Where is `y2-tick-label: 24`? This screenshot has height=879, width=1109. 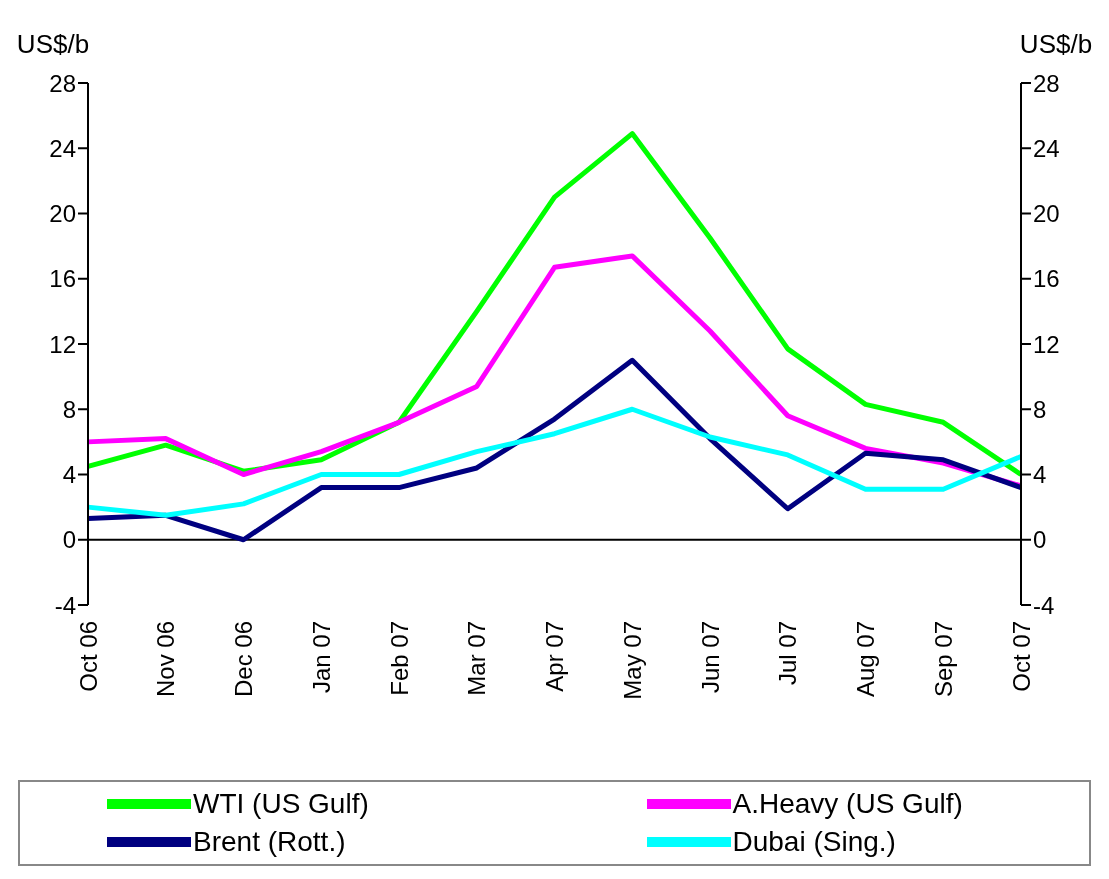
y2-tick-label: 24 is located at coordinates (1046, 148).